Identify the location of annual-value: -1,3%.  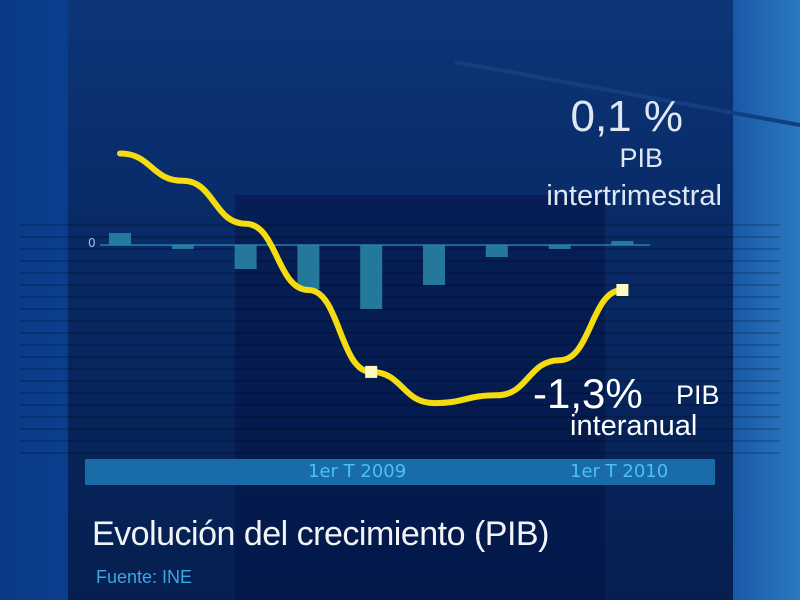
(588, 393).